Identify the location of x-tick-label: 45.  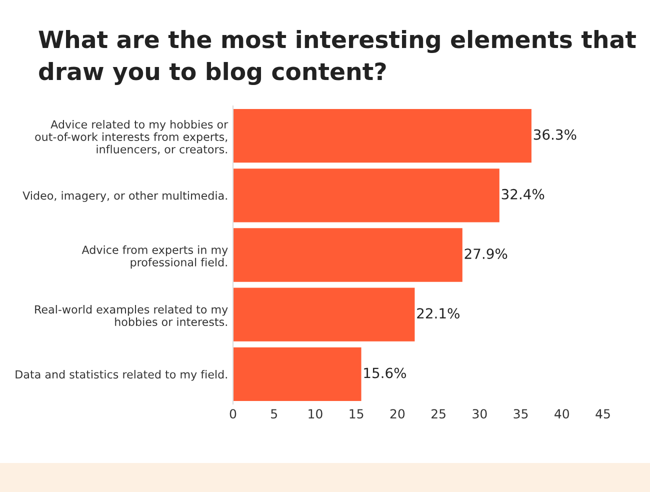
(603, 414).